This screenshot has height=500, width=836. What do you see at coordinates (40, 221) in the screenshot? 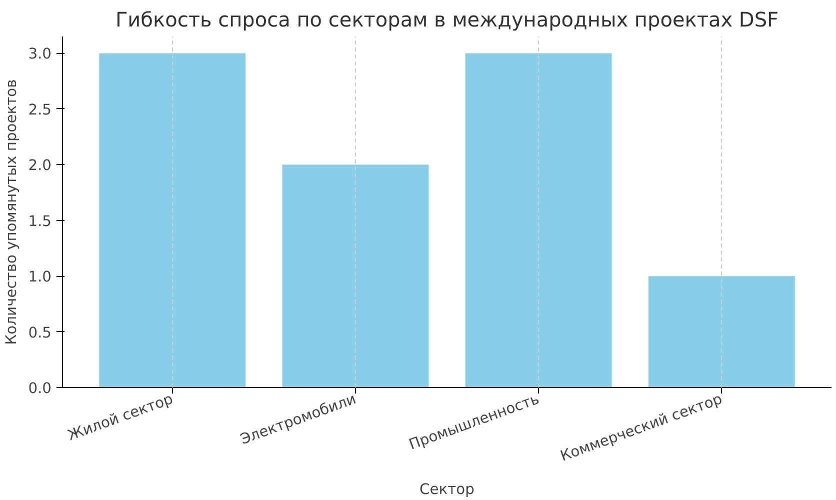
I see `y-tick-label: 1.5` at bounding box center [40, 221].